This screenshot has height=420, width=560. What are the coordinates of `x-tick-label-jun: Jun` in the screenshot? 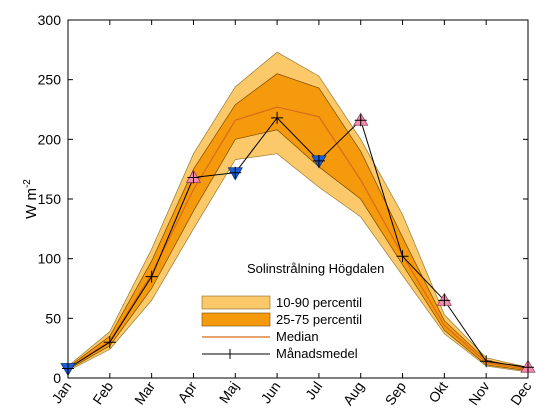 It's located at (270, 393).